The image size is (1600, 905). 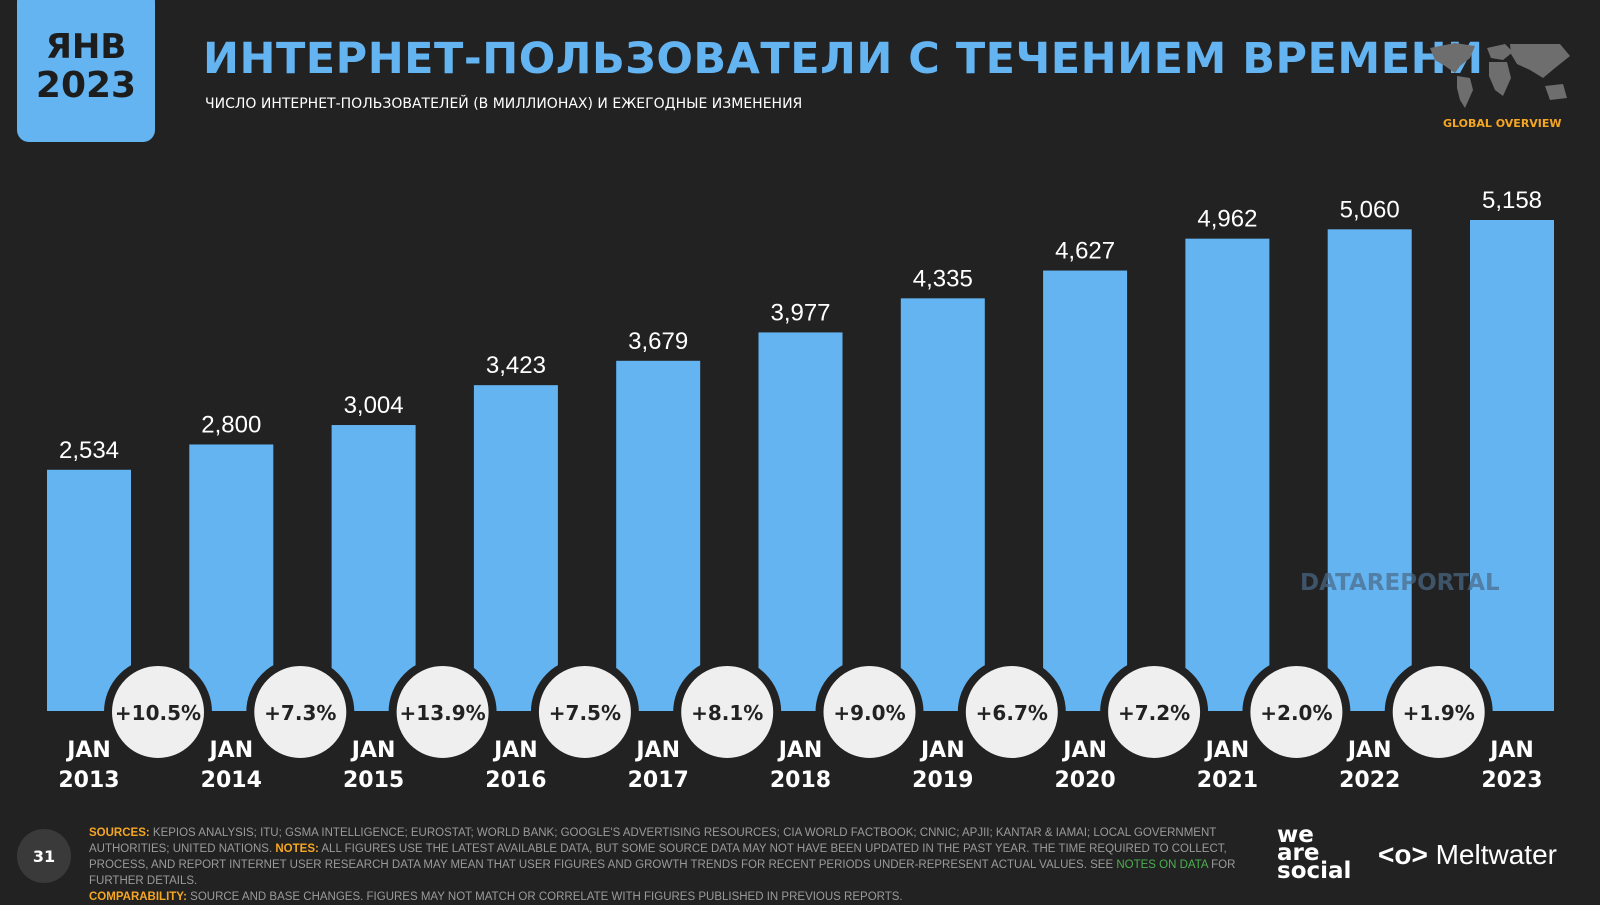 I want to click on x-tick-year: 2013, so click(x=88, y=780).